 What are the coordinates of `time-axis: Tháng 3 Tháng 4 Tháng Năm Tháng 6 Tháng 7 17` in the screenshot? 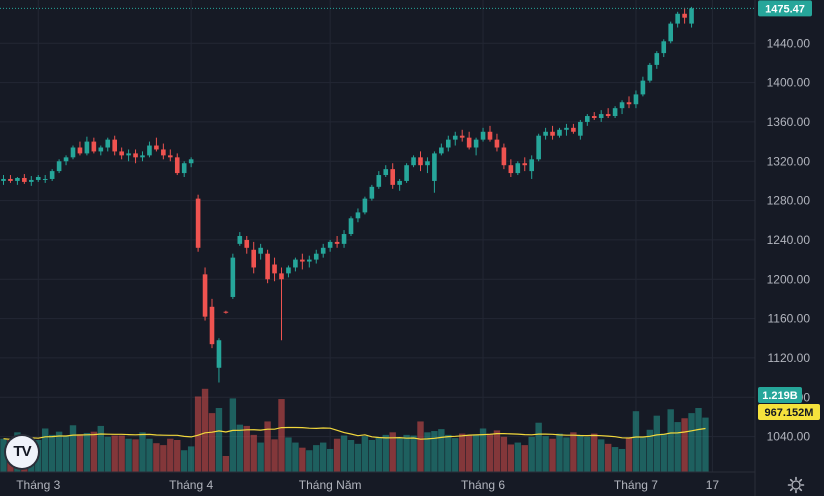 It's located at (367, 485).